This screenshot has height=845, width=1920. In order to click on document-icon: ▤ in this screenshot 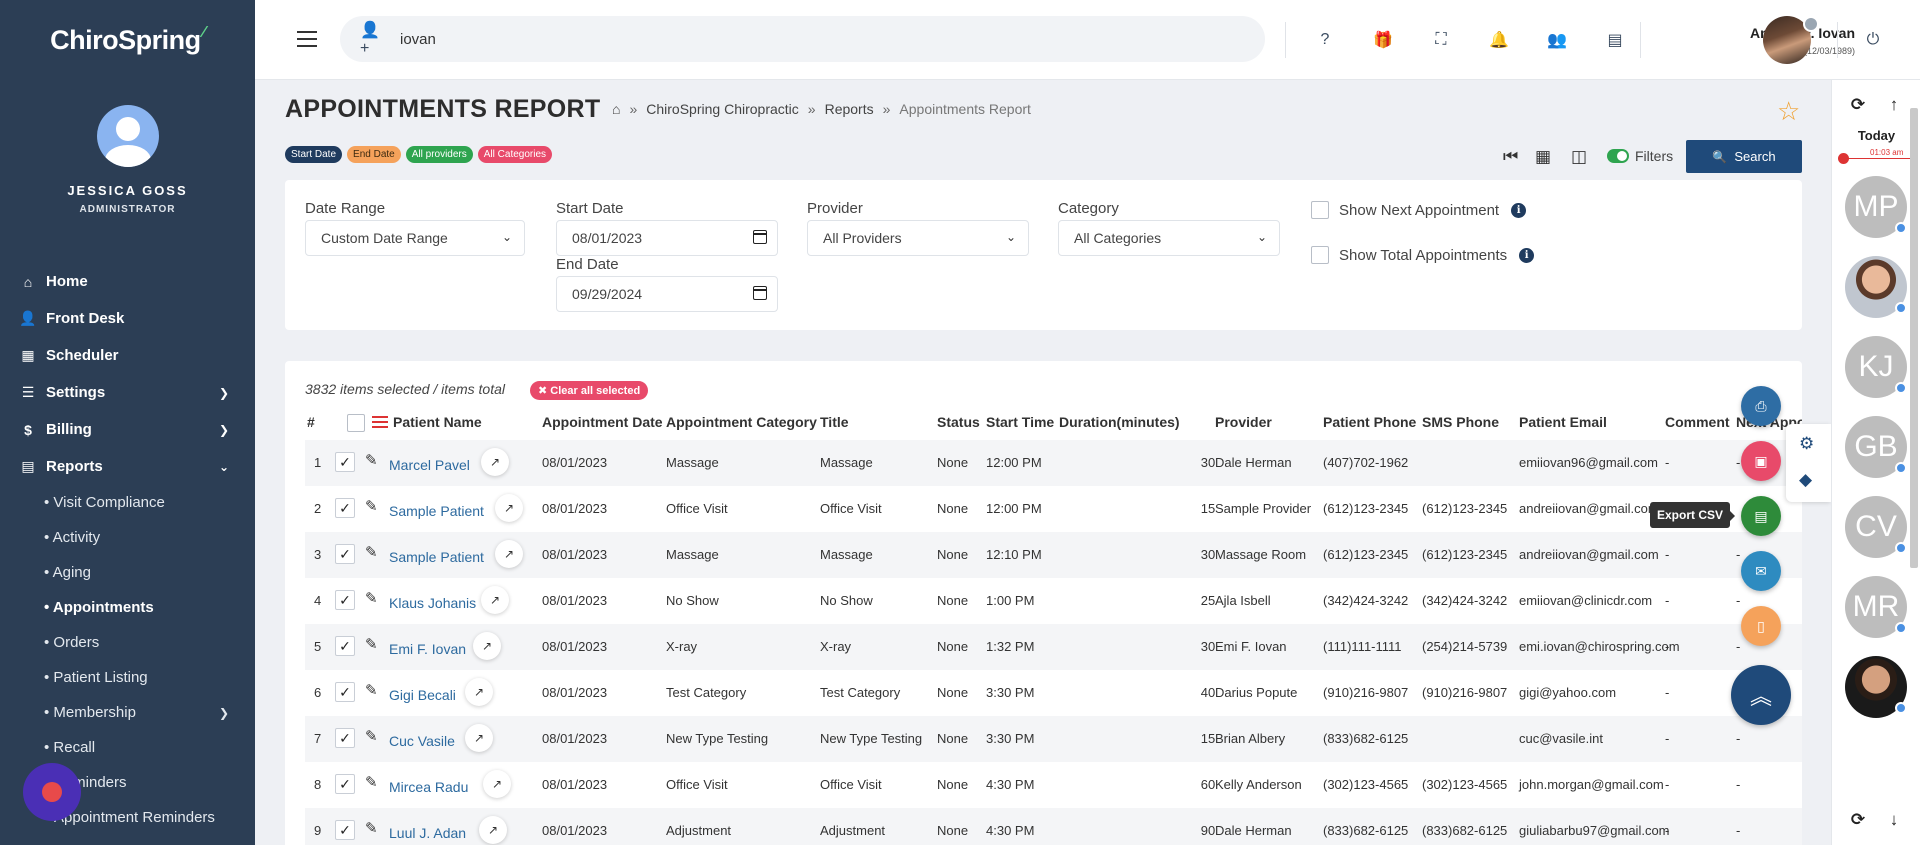, I will do `click(1615, 40)`.